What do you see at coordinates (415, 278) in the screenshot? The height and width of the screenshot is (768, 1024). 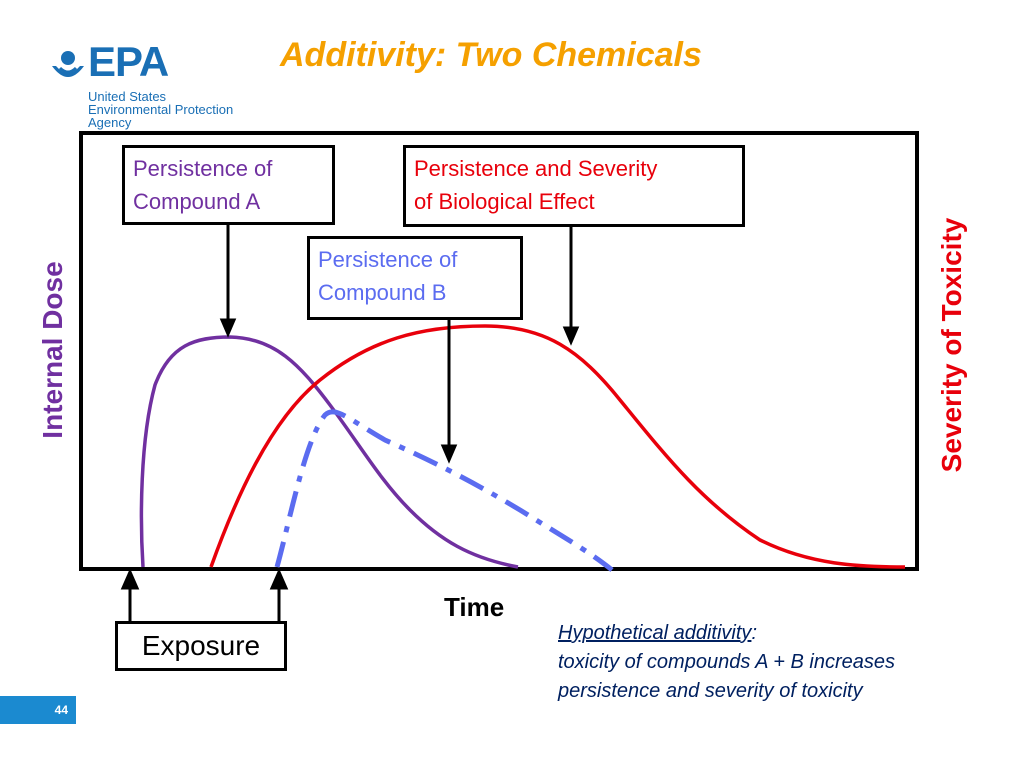 I see `callout-compound-b: Persistence of Compound B` at bounding box center [415, 278].